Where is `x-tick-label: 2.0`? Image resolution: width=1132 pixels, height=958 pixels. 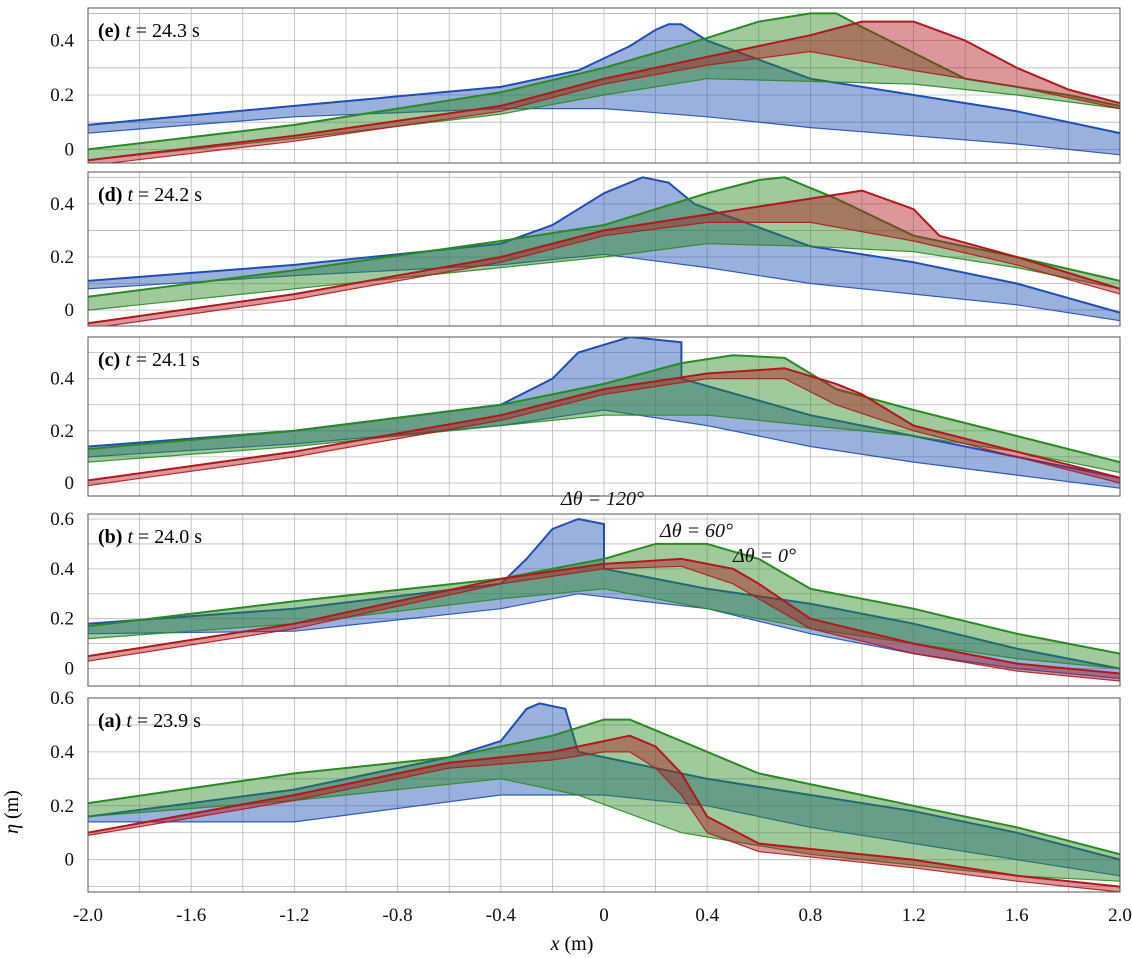
x-tick-label: 2.0 is located at coordinates (1120, 915).